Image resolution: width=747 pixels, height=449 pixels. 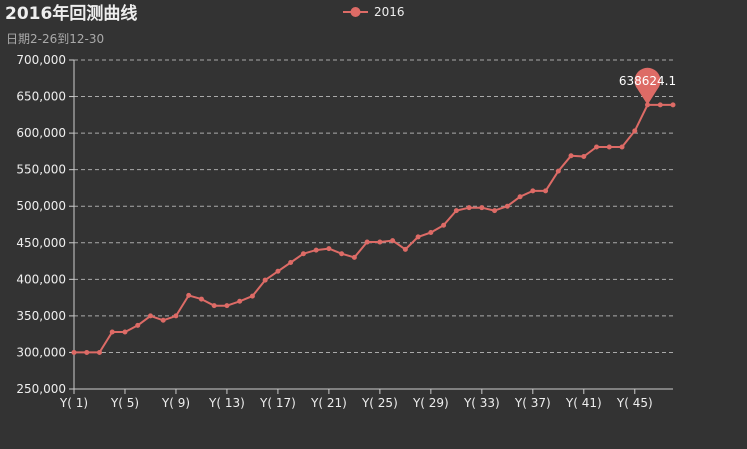 What do you see at coordinates (41, 133) in the screenshot?
I see `y-tick-label: 600,000` at bounding box center [41, 133].